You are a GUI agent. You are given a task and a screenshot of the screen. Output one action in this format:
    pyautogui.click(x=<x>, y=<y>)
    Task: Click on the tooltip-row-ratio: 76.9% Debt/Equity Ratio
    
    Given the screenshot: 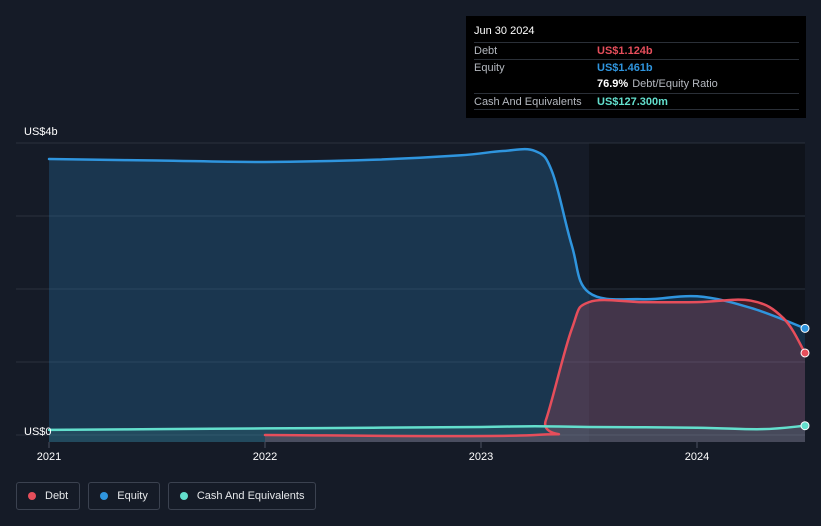 What is the action you would take?
    pyautogui.click(x=636, y=84)
    